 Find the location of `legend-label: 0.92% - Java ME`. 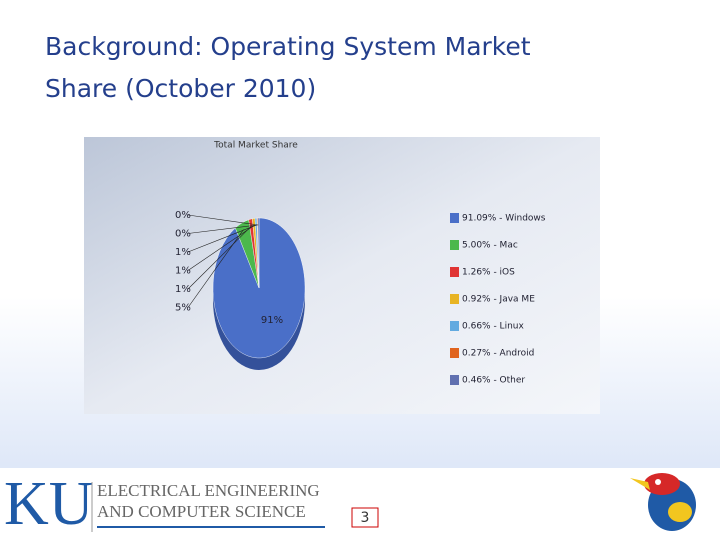

legend-label: 0.92% - Java ME is located at coordinates (498, 300).